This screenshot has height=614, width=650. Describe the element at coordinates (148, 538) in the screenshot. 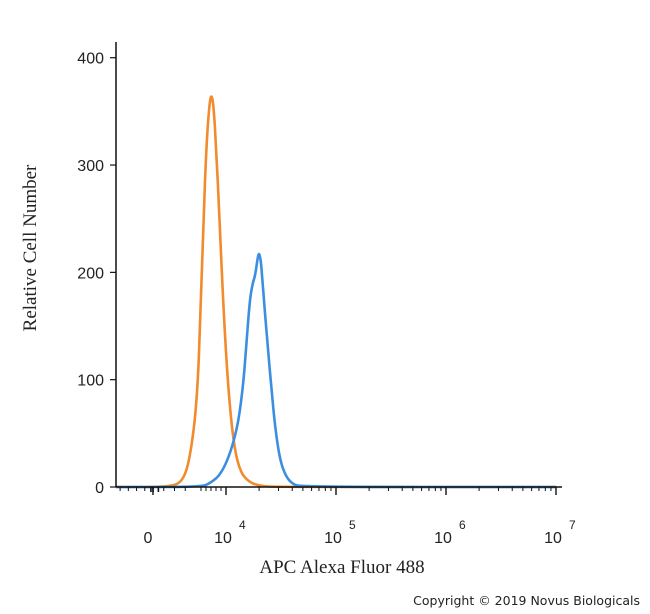

I see `x-tick-label: 0` at that location.